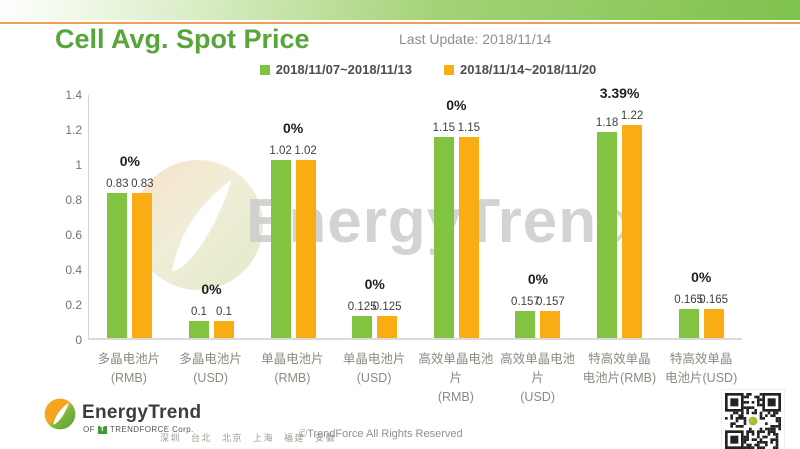 This screenshot has height=449, width=800. Describe the element at coordinates (198, 322) in the screenshot. I see `bar-series-1: 0.1` at that location.